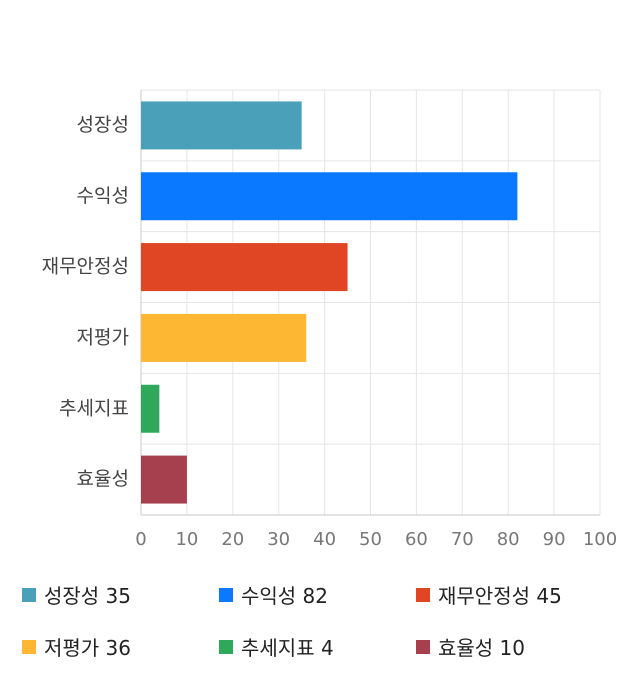 This screenshot has height=700, width=640. What do you see at coordinates (103, 196) in the screenshot?
I see `category-label: 수익성` at bounding box center [103, 196].